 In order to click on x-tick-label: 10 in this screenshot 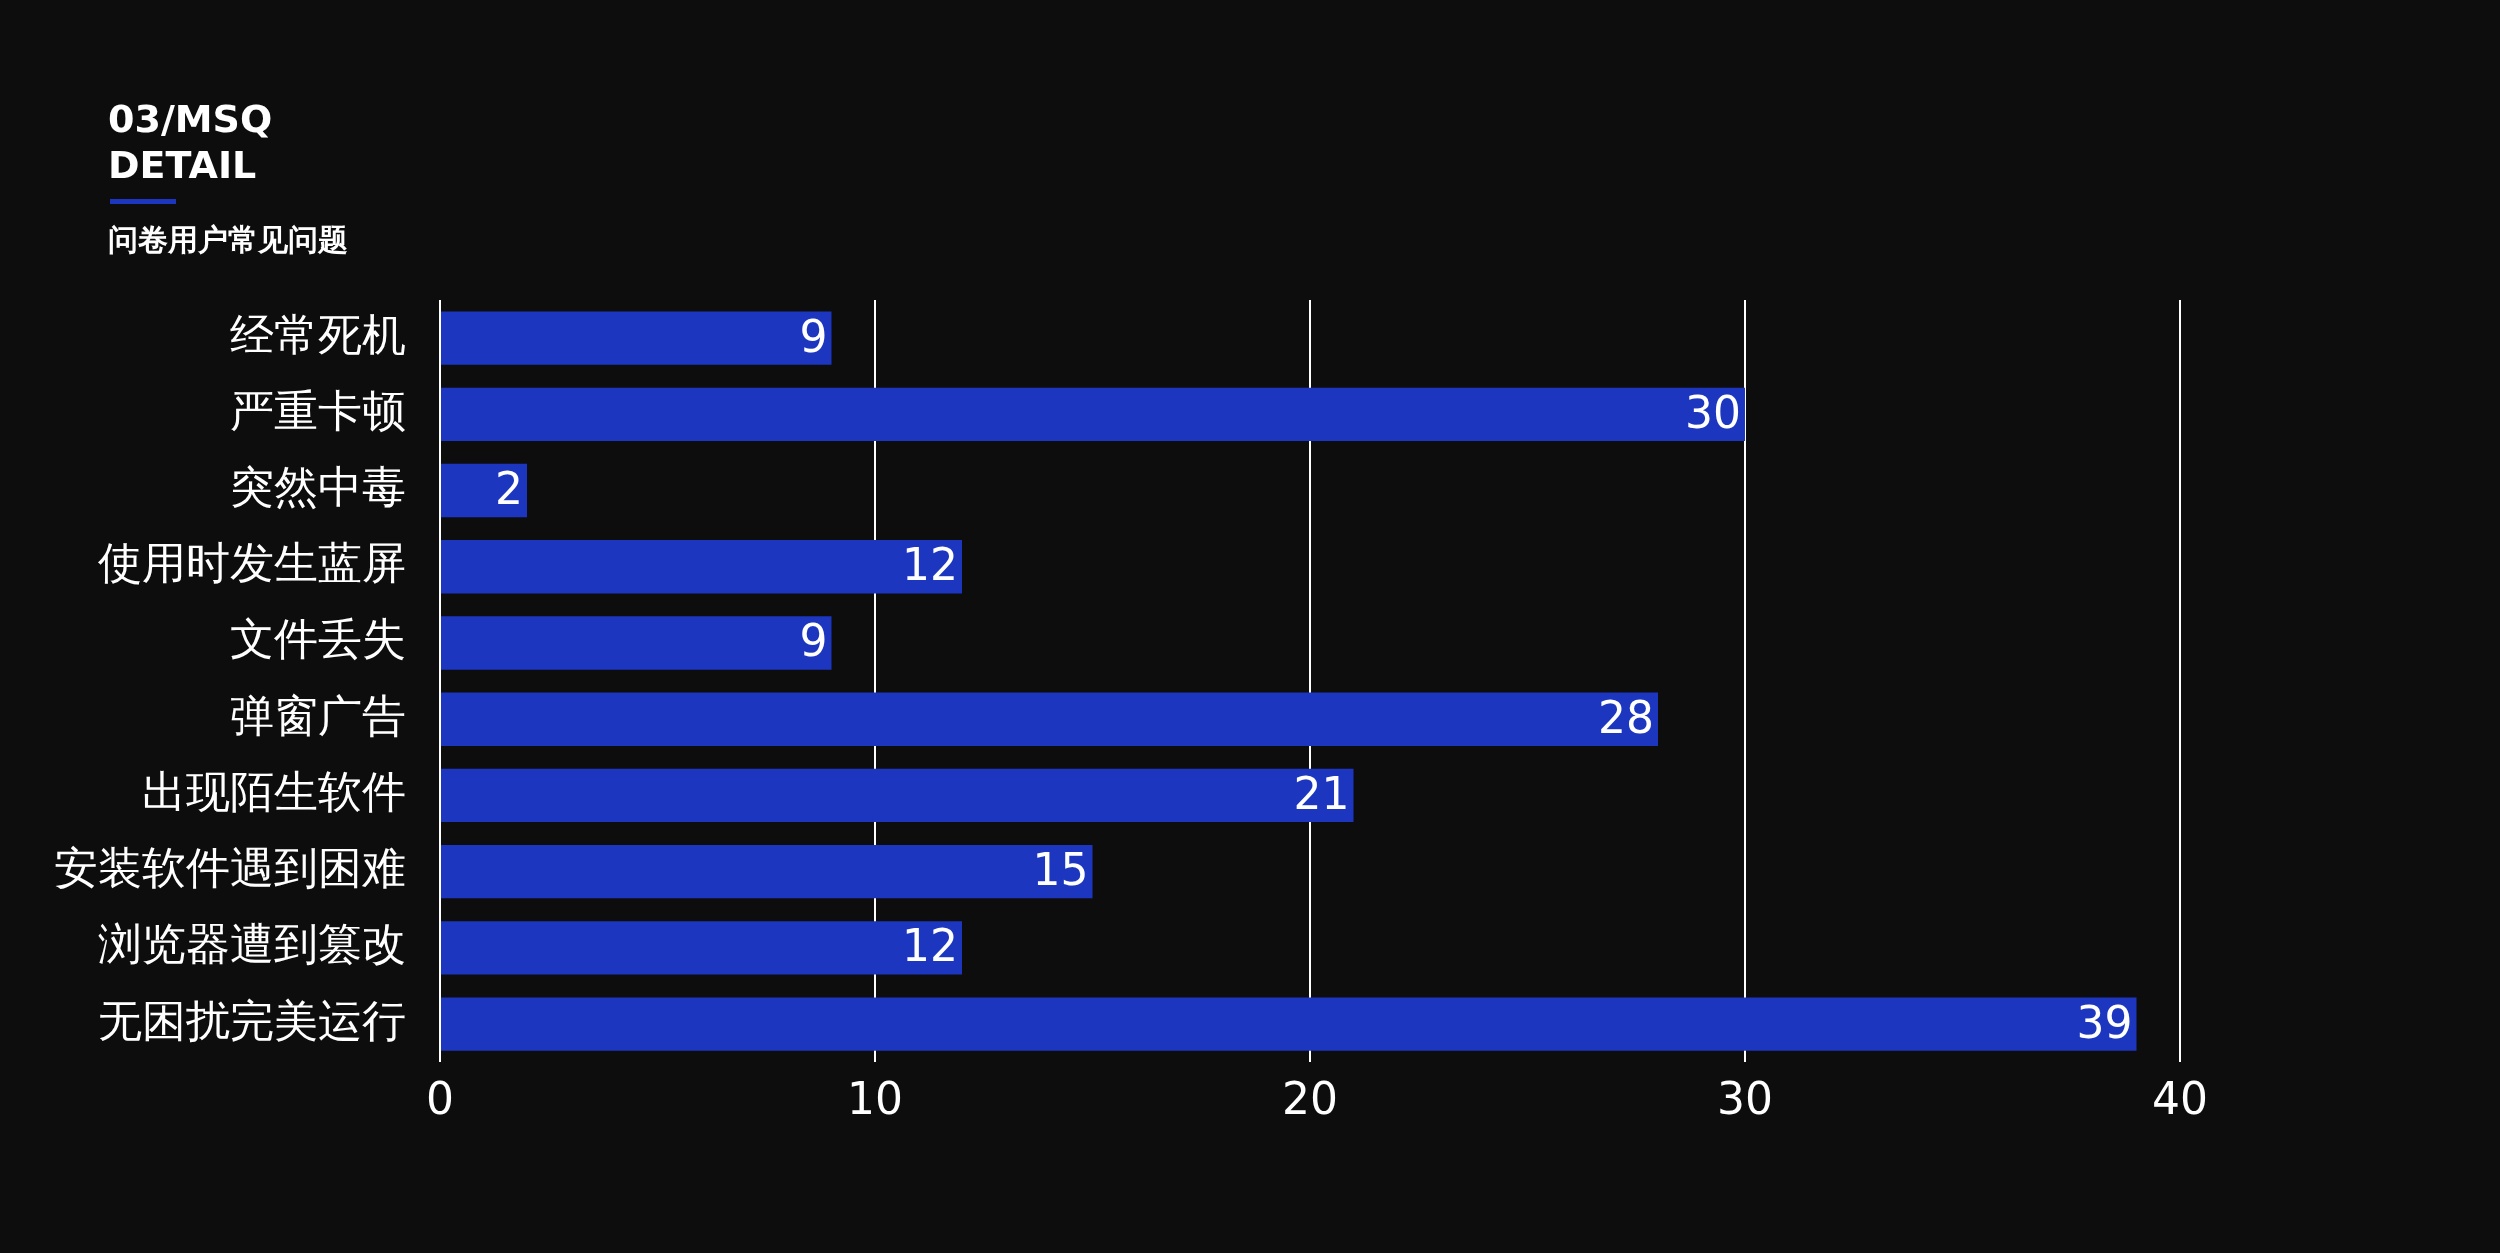, I will do `click(875, 1099)`.